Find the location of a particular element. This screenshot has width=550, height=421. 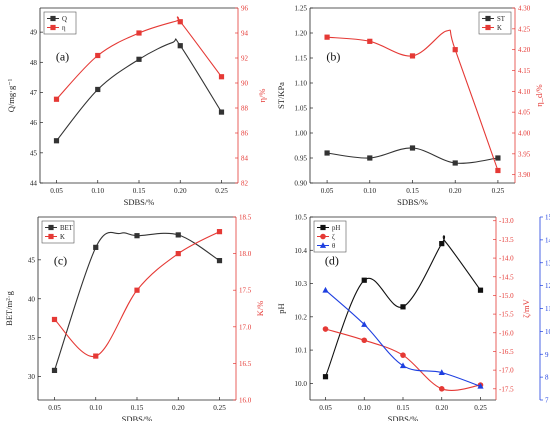

y-tick-label-left: 10.2 is located at coordinates (300, 317).